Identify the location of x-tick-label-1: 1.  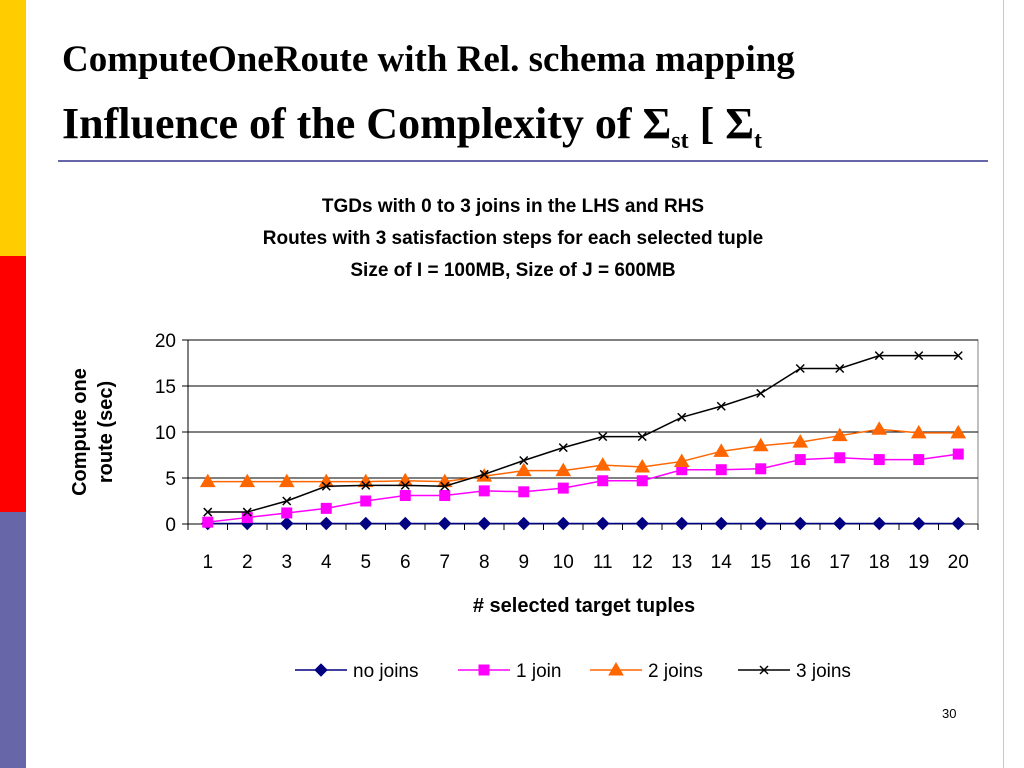
(207, 562).